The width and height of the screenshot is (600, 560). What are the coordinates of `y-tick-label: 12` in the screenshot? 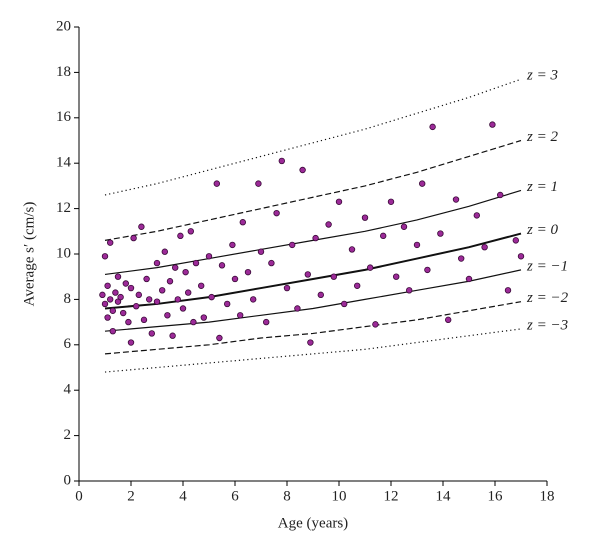 It's located at (63, 208).